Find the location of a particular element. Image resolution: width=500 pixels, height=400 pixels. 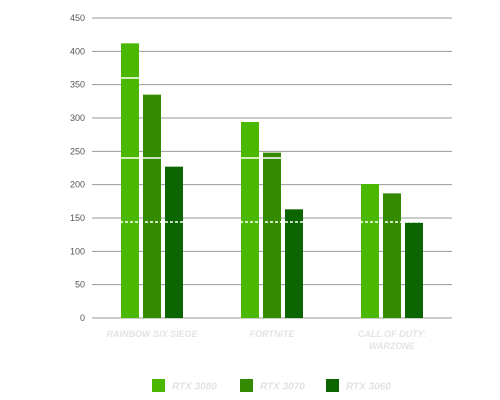

y-tick-label: 100 is located at coordinates (77, 251).